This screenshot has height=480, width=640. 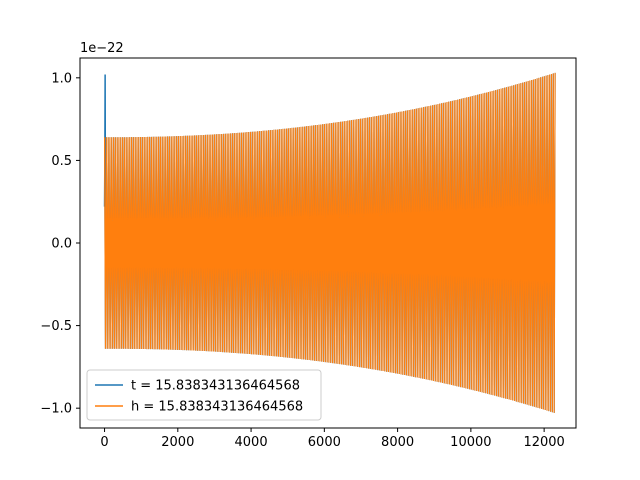 I want to click on y-tick-label: −0.5, so click(x=56, y=326).